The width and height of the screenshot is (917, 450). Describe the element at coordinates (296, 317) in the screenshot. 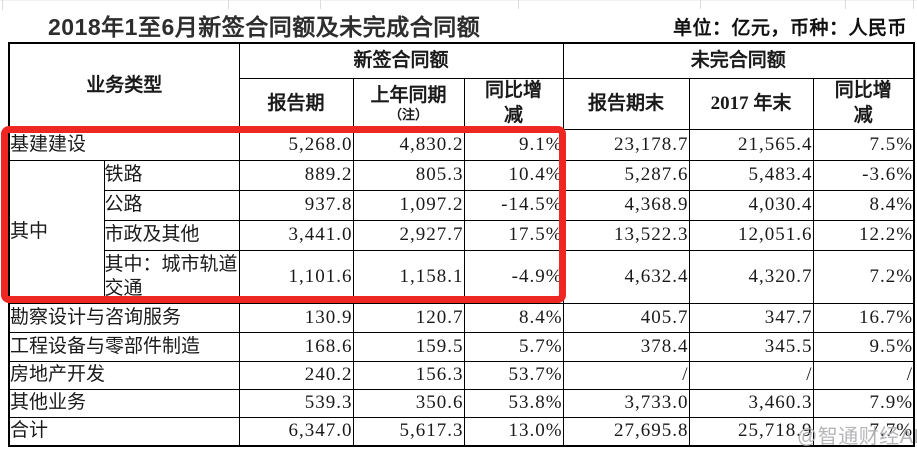

I see `cell-value: 130.9` at that location.